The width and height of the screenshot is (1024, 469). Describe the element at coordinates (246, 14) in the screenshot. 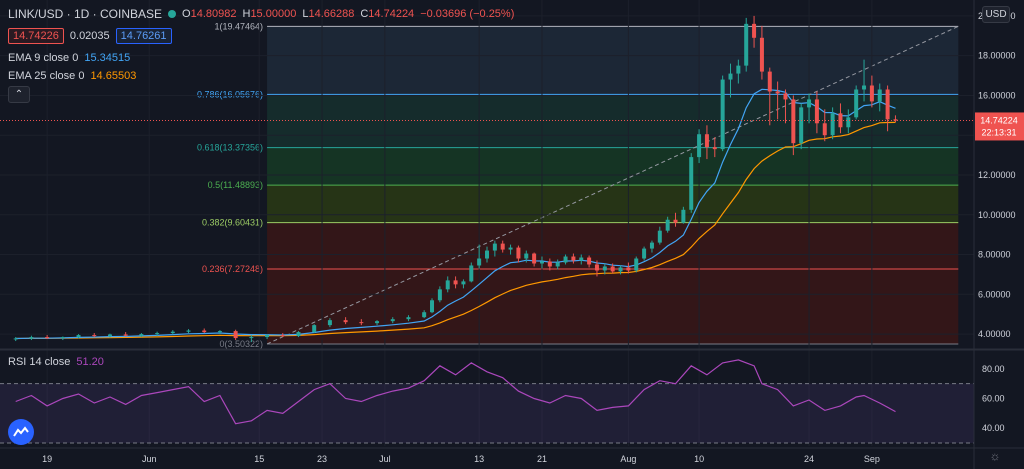

I see `high-label: H` at that location.